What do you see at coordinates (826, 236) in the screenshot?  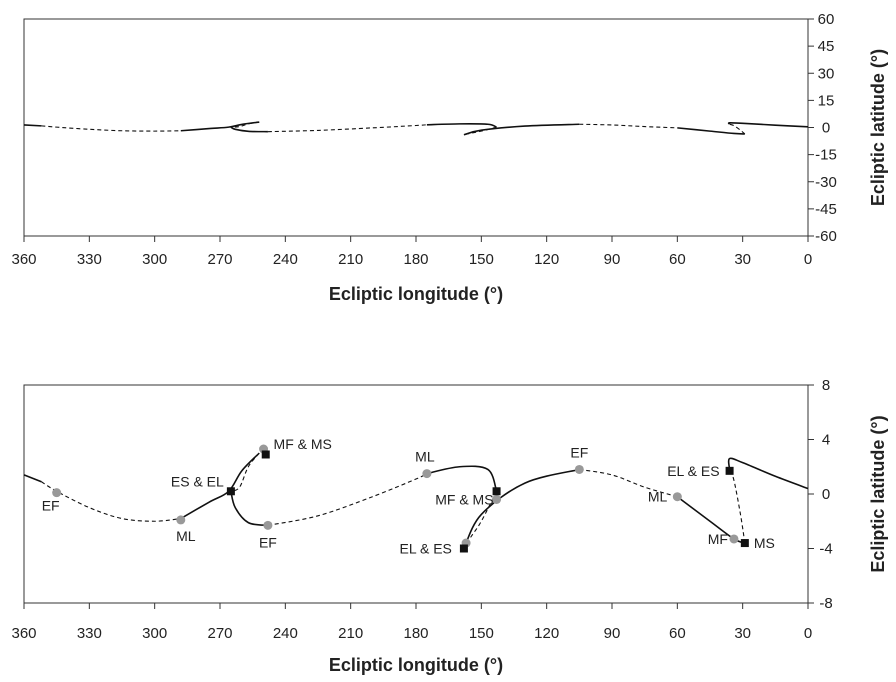 I see `y-tick-label: -60` at bounding box center [826, 236].